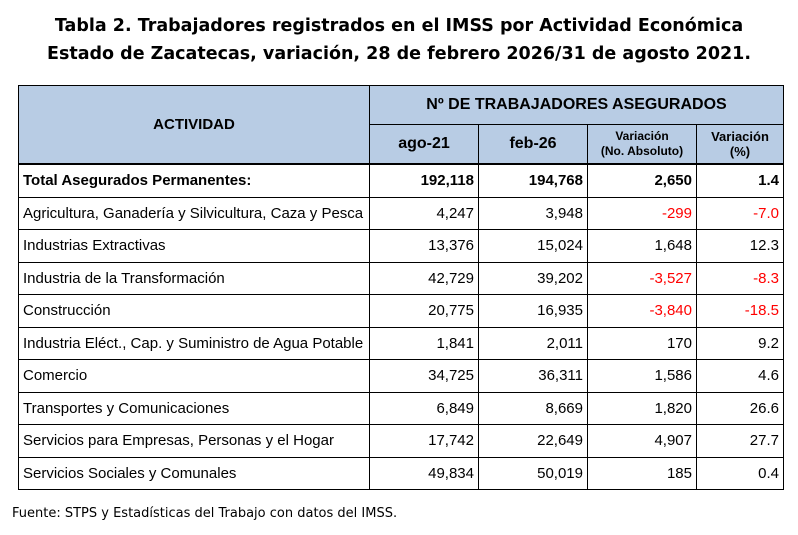 The height and width of the screenshot is (535, 798). What do you see at coordinates (740, 473) in the screenshot?
I see `cell-p: 0.4` at bounding box center [740, 473].